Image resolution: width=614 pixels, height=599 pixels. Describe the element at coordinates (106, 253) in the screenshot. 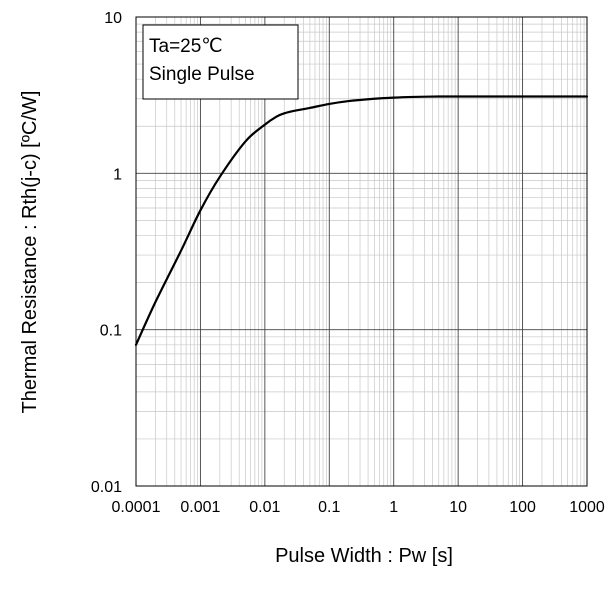

I see `y-tick-labels: 0.01 0.1 1 10` at that location.